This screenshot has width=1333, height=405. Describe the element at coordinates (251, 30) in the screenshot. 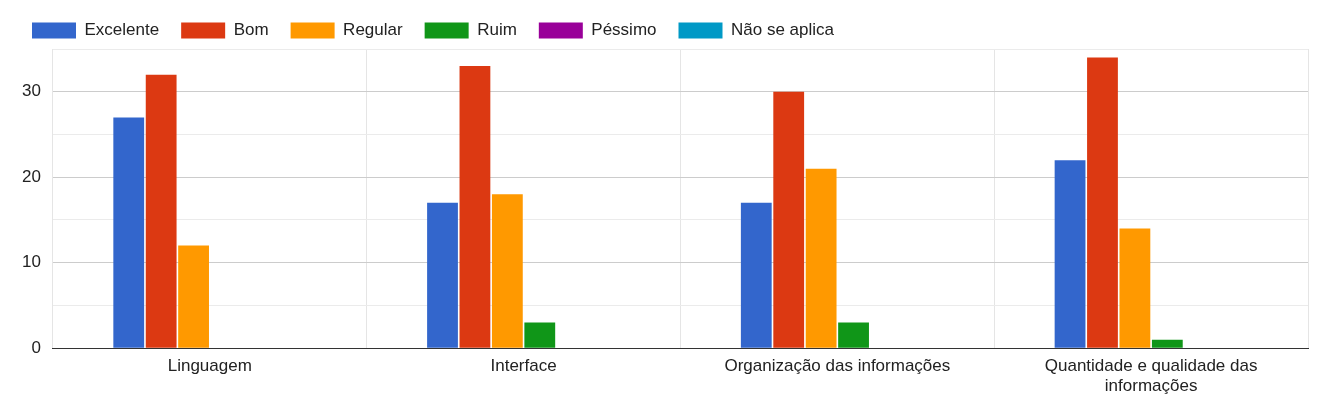

I see `legend-label: Bom` at that location.